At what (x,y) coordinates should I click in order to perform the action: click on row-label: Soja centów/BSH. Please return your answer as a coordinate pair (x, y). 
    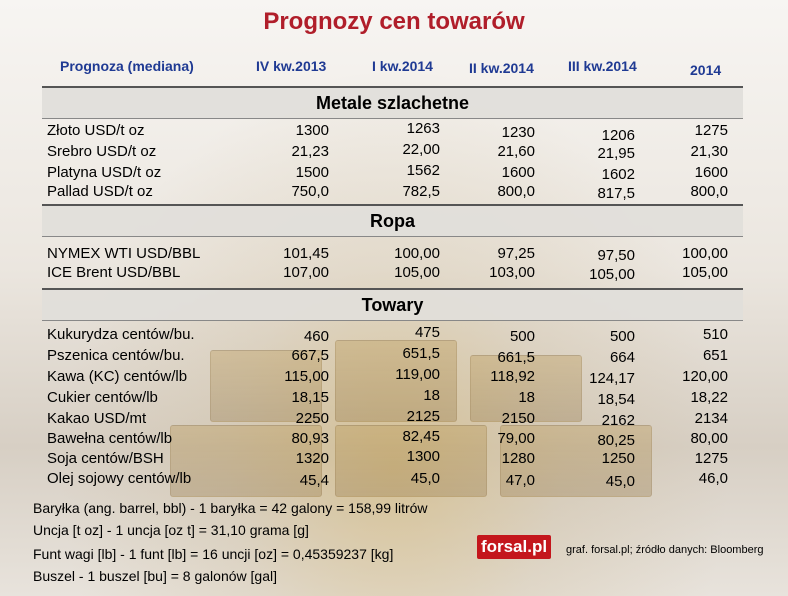
    Looking at the image, I should click on (105, 458).